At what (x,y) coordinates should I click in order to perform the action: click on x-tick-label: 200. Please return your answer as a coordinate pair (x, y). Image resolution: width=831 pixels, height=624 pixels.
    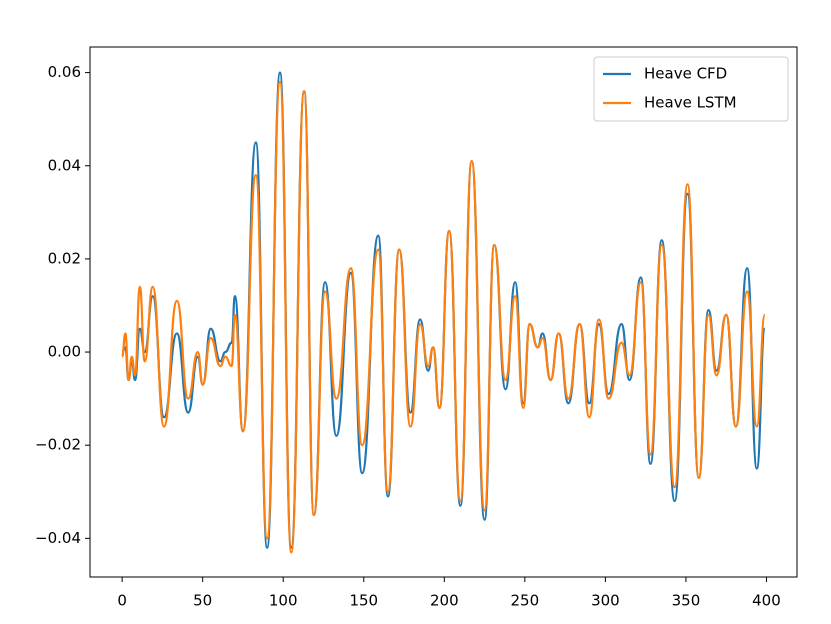
    Looking at the image, I should click on (444, 601).